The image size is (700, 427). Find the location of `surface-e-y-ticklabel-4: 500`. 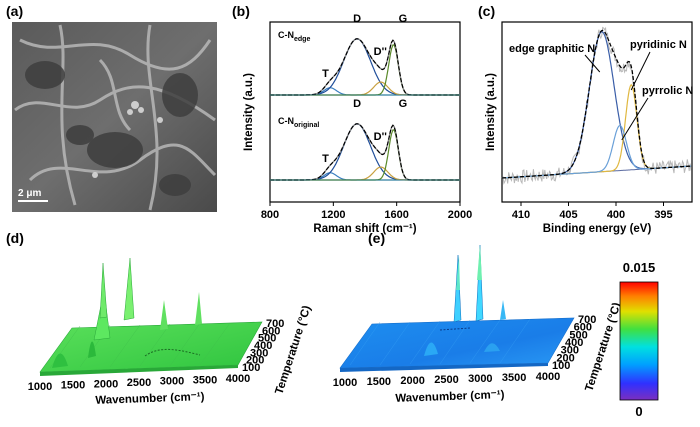

surface-e-y-ticklabel-4: 500 is located at coordinates (578, 335).